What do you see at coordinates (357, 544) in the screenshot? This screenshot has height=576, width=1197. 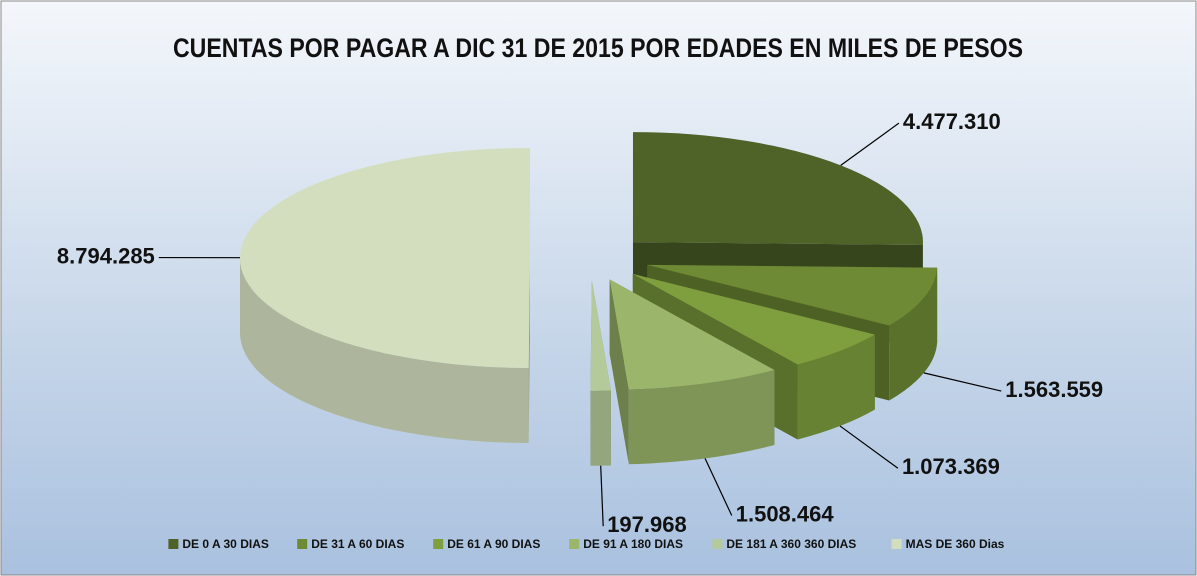 I see `legend-label: DE 31 A 60 DIAS` at bounding box center [357, 544].